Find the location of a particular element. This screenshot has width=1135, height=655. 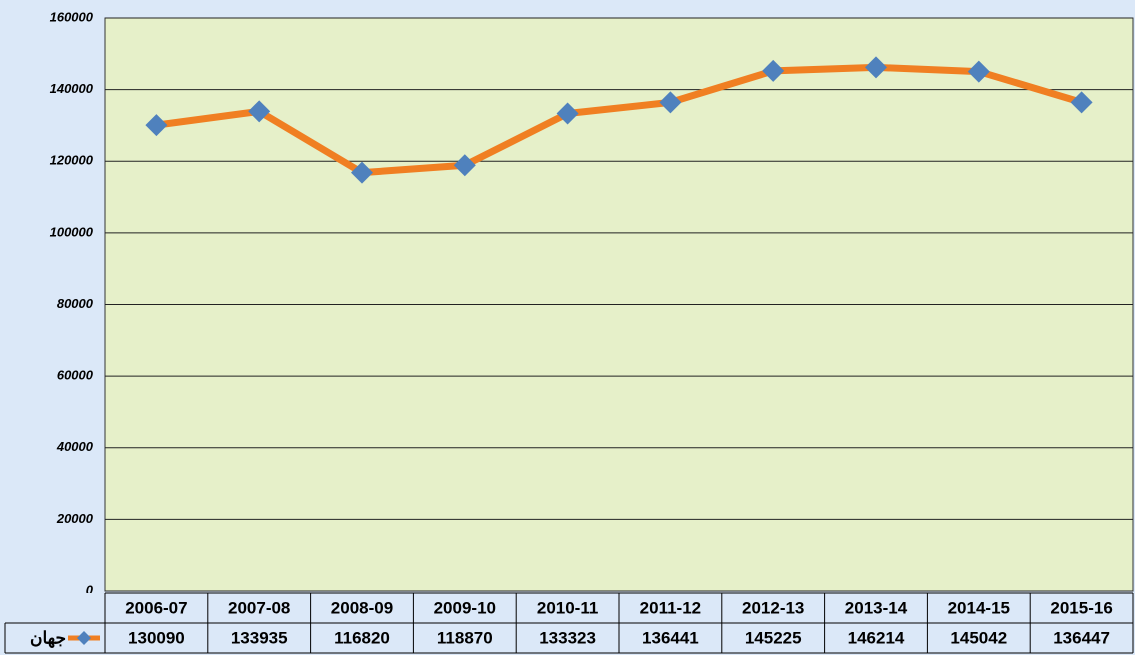

x-tick-label: 2007-08 is located at coordinates (259, 607).